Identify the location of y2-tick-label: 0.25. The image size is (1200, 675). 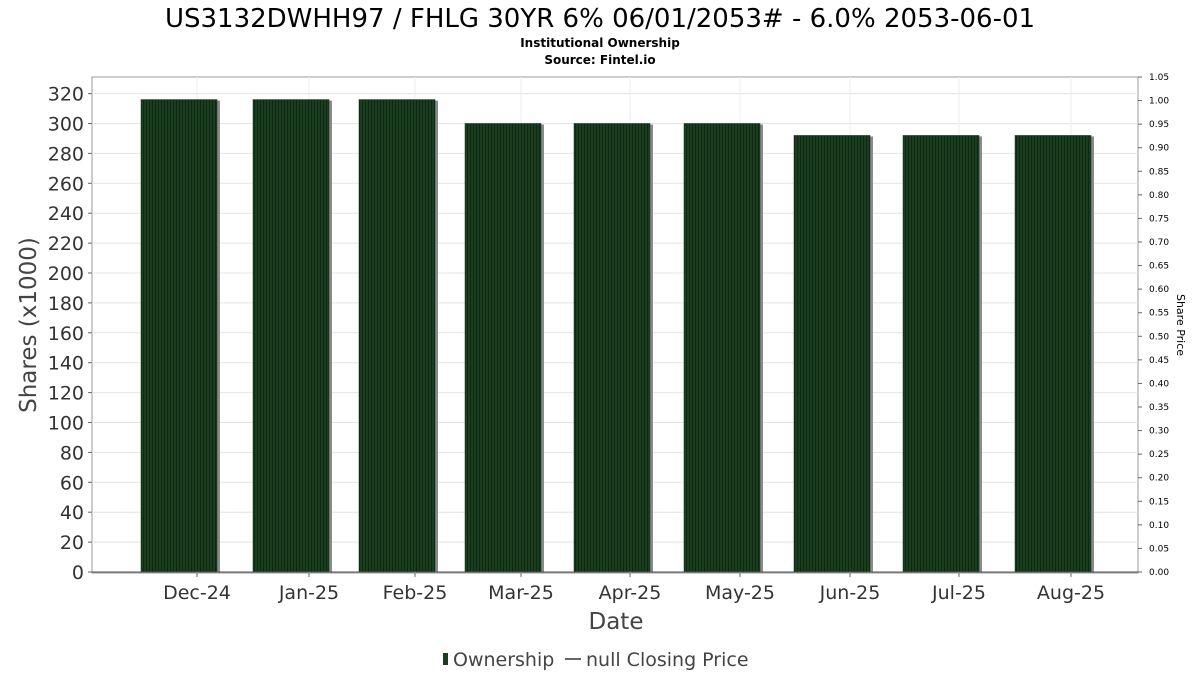
(1159, 455).